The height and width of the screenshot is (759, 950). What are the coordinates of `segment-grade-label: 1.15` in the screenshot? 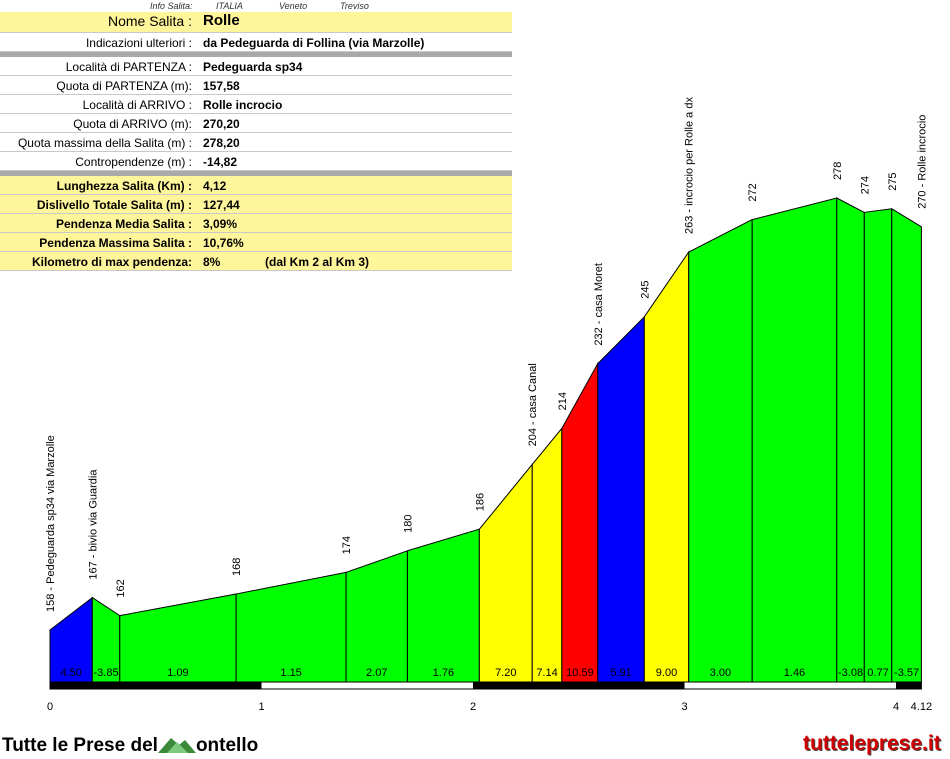 It's located at (290, 673).